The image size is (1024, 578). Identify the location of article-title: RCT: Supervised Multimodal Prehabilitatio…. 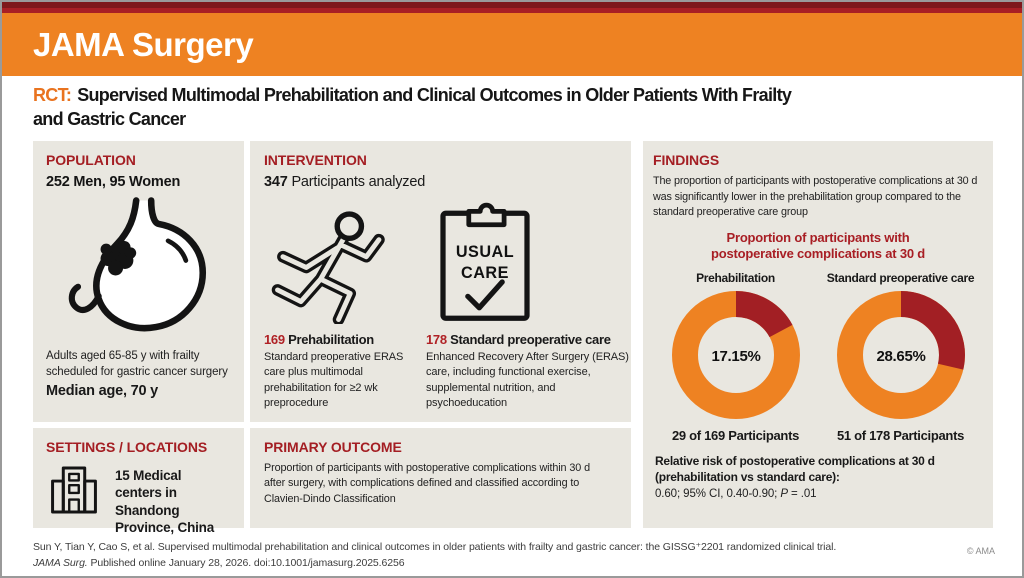
(412, 107).